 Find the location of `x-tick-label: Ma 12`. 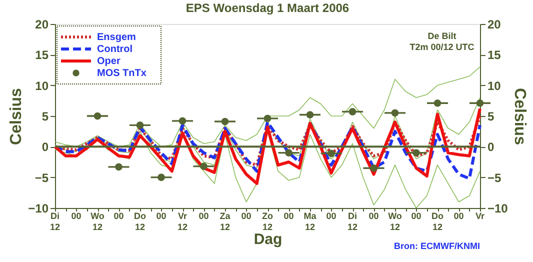

x-tick-label: Ma 12 is located at coordinates (311, 221).